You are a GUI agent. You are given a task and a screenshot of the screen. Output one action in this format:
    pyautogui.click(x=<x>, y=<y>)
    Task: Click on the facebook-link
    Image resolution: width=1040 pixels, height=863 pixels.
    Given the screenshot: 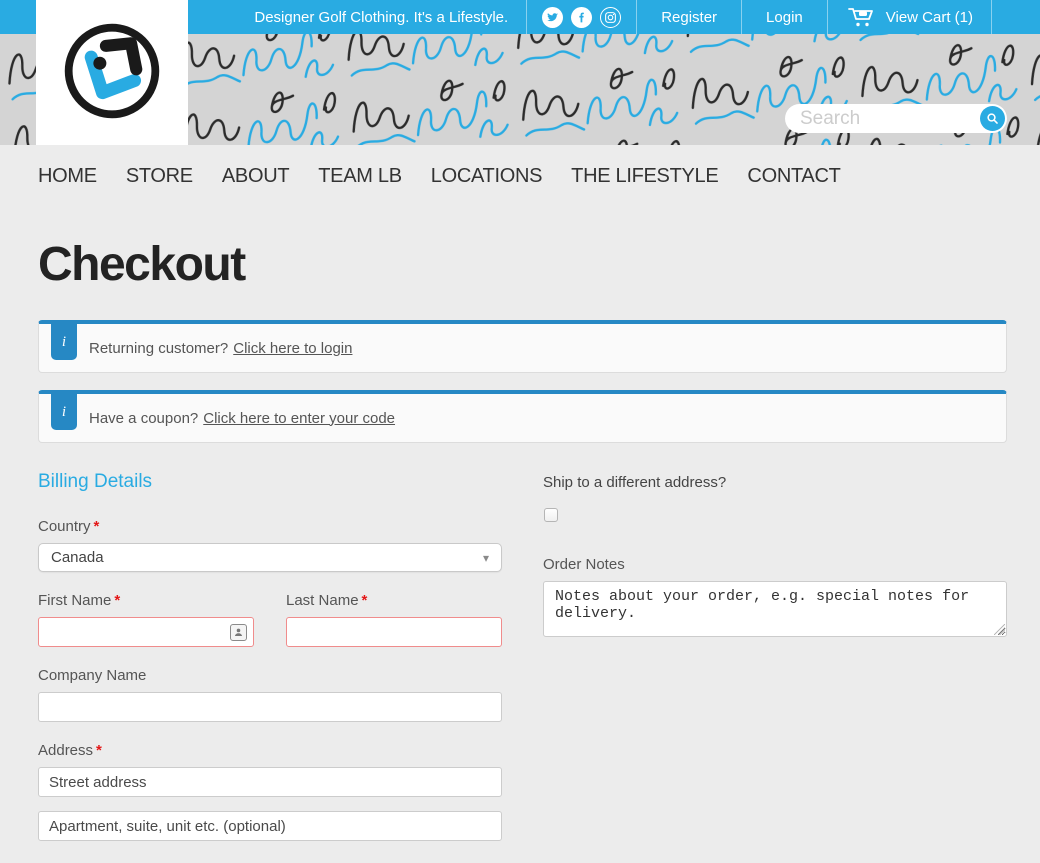 What is the action you would take?
    pyautogui.click(x=582, y=17)
    